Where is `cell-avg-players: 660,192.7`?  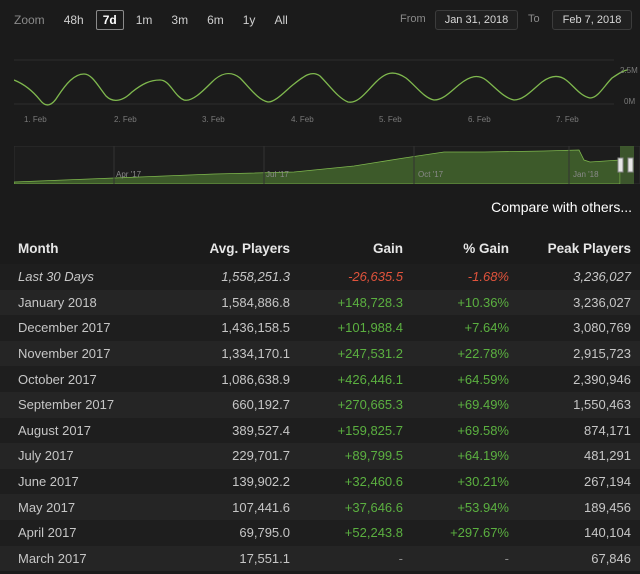 cell-avg-players: 660,192.7 is located at coordinates (261, 405).